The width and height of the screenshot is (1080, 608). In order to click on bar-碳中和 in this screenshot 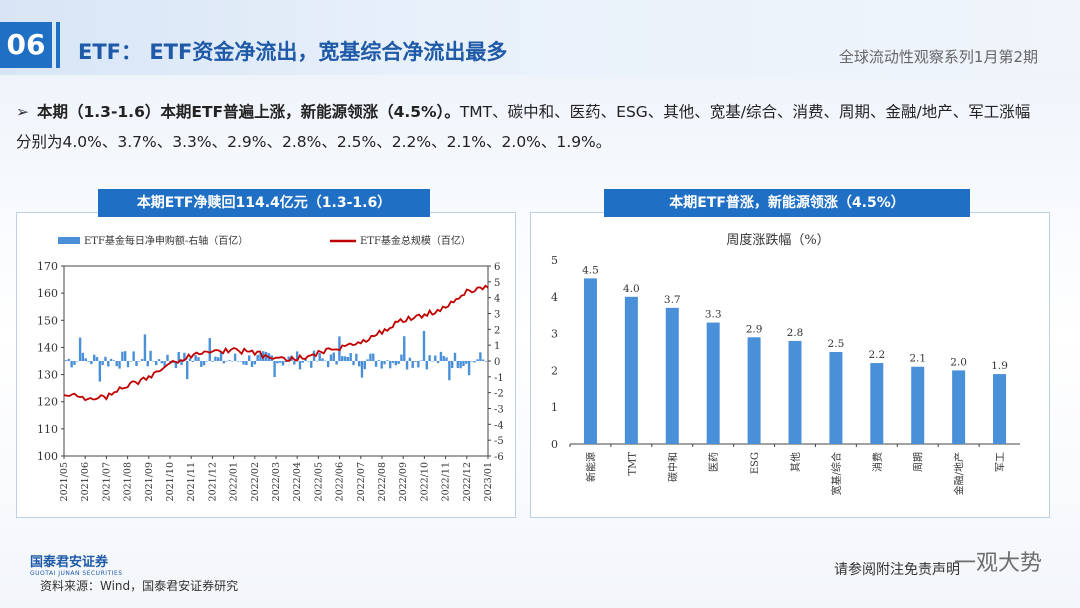, I will do `click(672, 375)`.